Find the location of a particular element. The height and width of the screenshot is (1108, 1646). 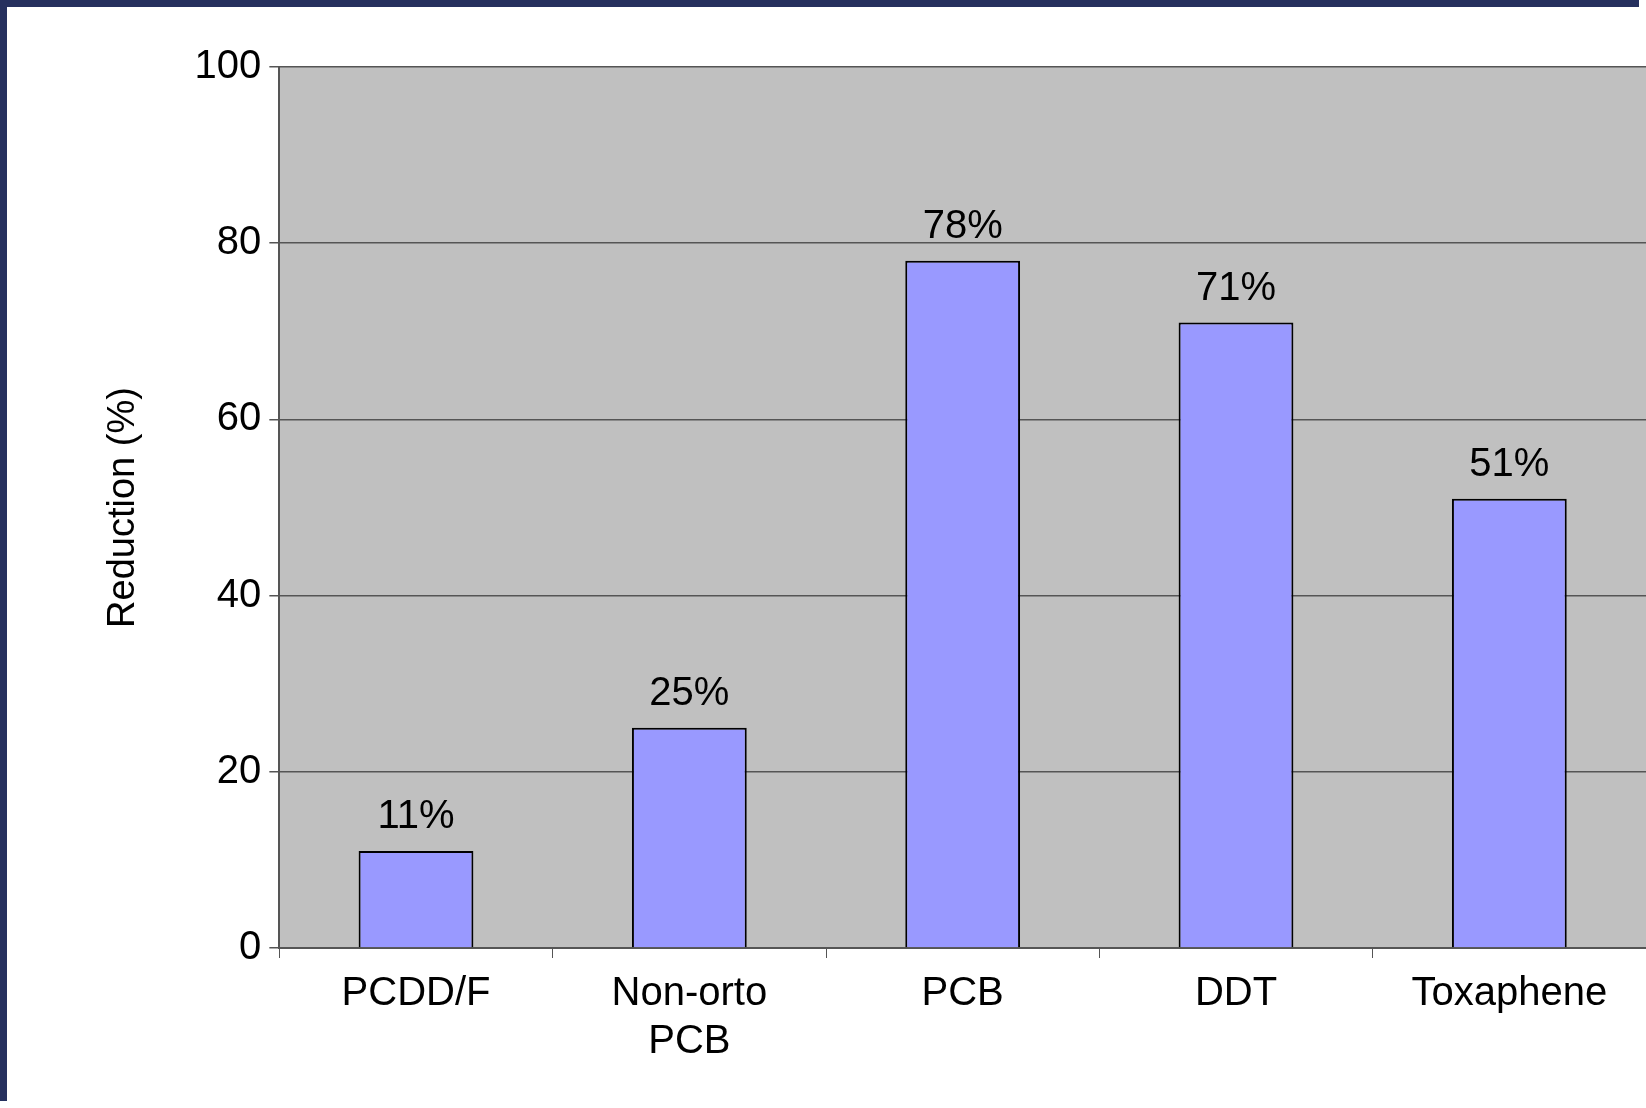

x-tick-label: PCB is located at coordinates (962, 991).